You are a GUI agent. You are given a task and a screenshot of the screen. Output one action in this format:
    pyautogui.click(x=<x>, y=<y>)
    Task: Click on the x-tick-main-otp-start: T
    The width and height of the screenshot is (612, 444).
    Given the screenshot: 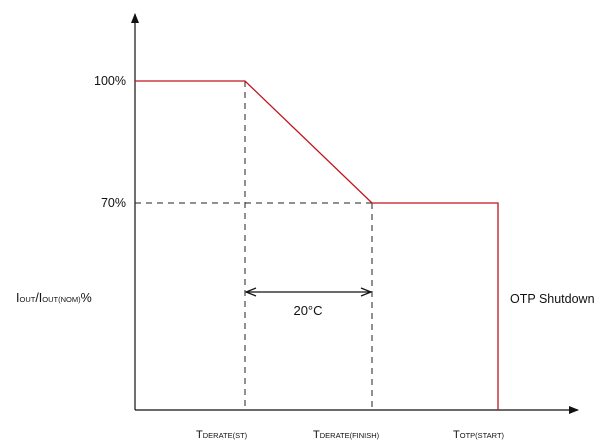 What is the action you would take?
    pyautogui.click(x=456, y=435)
    